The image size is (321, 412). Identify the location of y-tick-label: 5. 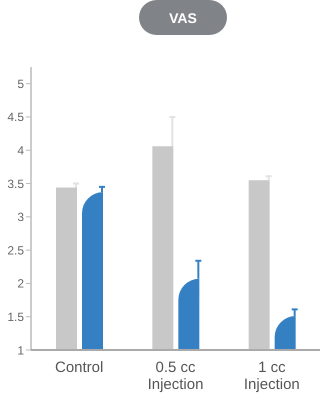
(20, 83).